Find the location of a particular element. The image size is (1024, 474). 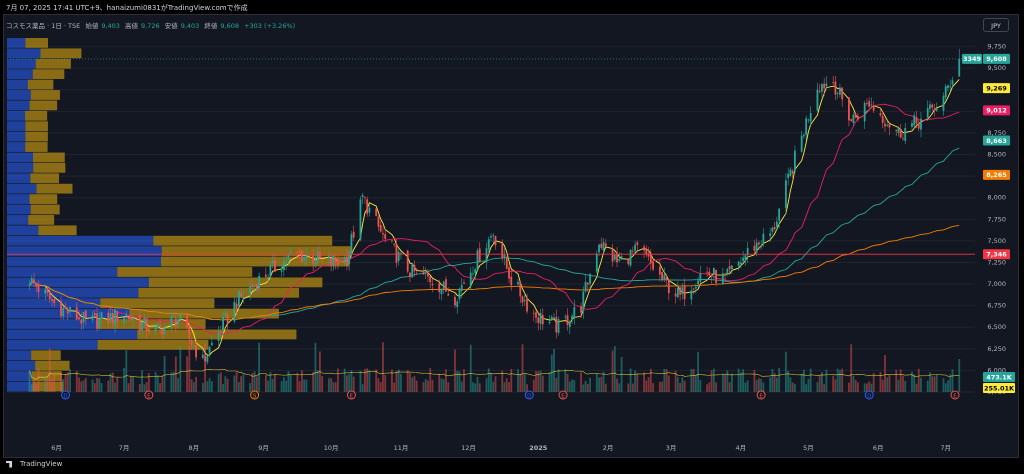

ma-mid-tag-bg is located at coordinates (996, 110).